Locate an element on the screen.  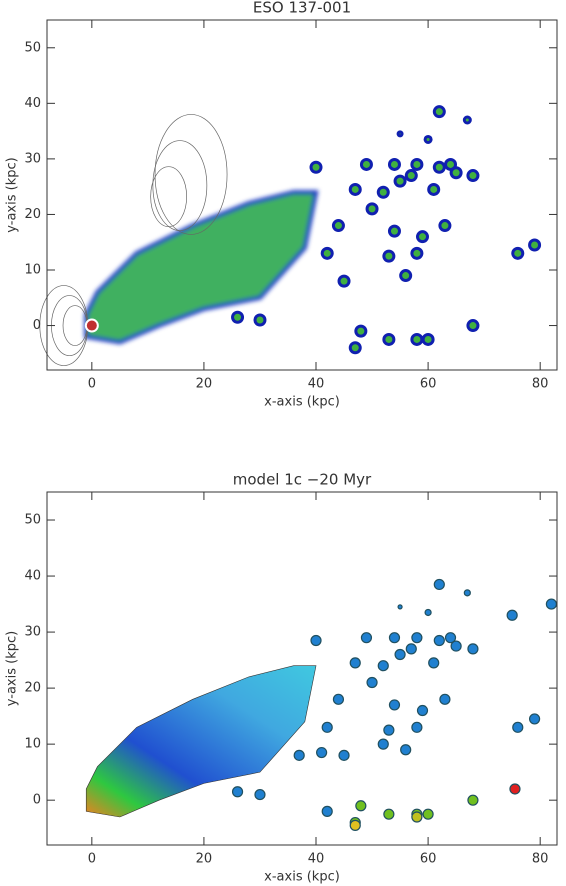
chart-title: ESO 137-001 is located at coordinates (302, 8).